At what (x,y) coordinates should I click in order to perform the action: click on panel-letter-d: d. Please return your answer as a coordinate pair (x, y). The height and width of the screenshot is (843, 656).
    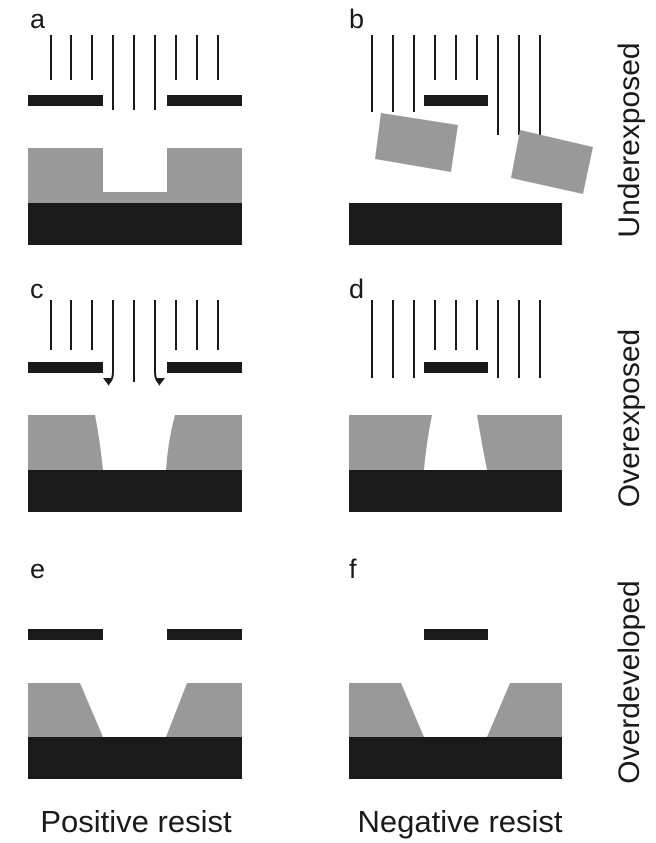
    Looking at the image, I should click on (356, 289).